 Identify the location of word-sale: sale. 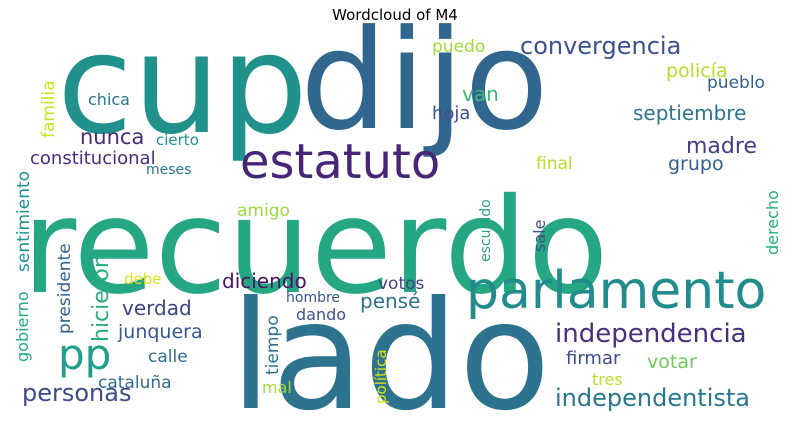
(539, 236).